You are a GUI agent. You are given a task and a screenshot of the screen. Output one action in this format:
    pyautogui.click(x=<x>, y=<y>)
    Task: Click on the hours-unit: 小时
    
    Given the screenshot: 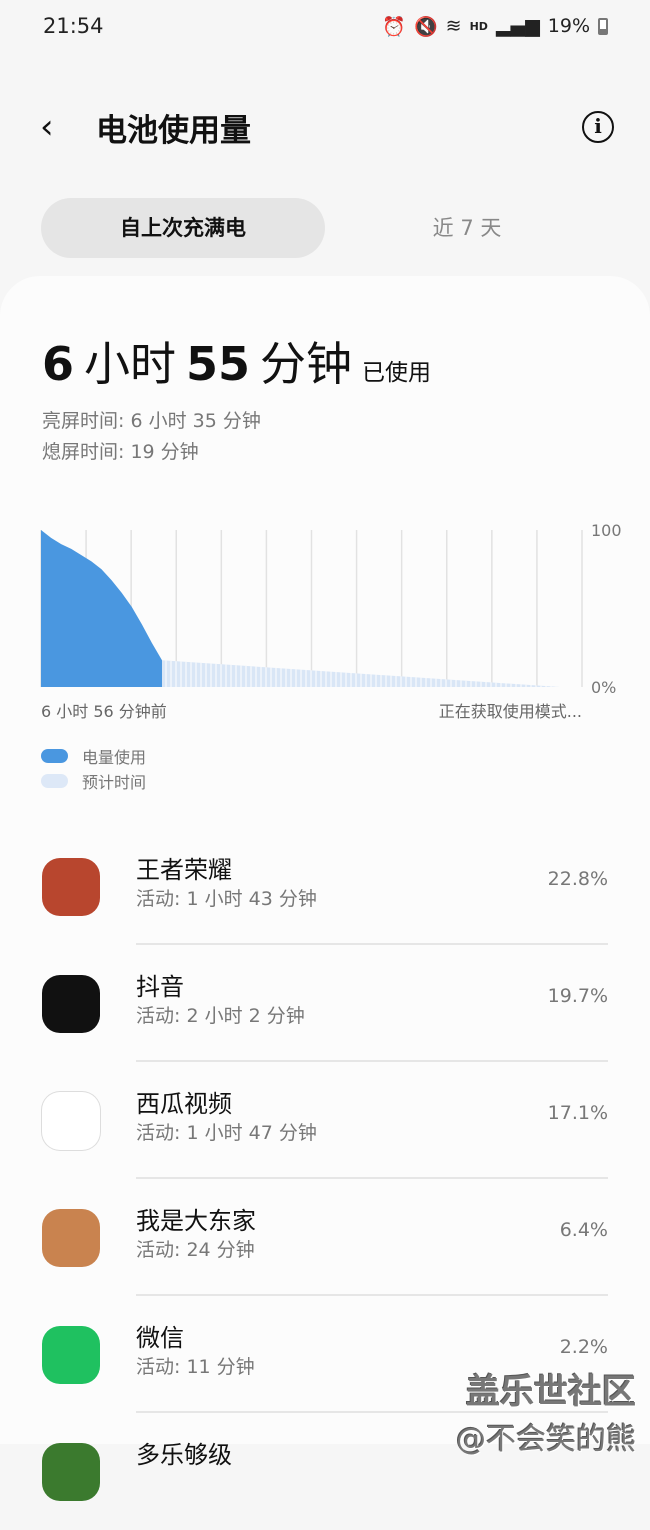 What is the action you would take?
    pyautogui.click(x=130, y=364)
    